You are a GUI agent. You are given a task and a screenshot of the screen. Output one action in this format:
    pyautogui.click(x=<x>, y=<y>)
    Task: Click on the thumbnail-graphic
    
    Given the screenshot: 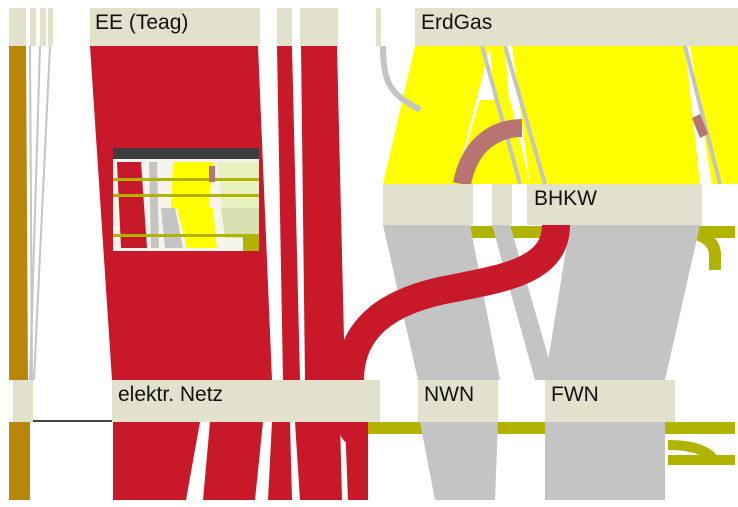 What is the action you would take?
    pyautogui.click(x=186, y=205)
    